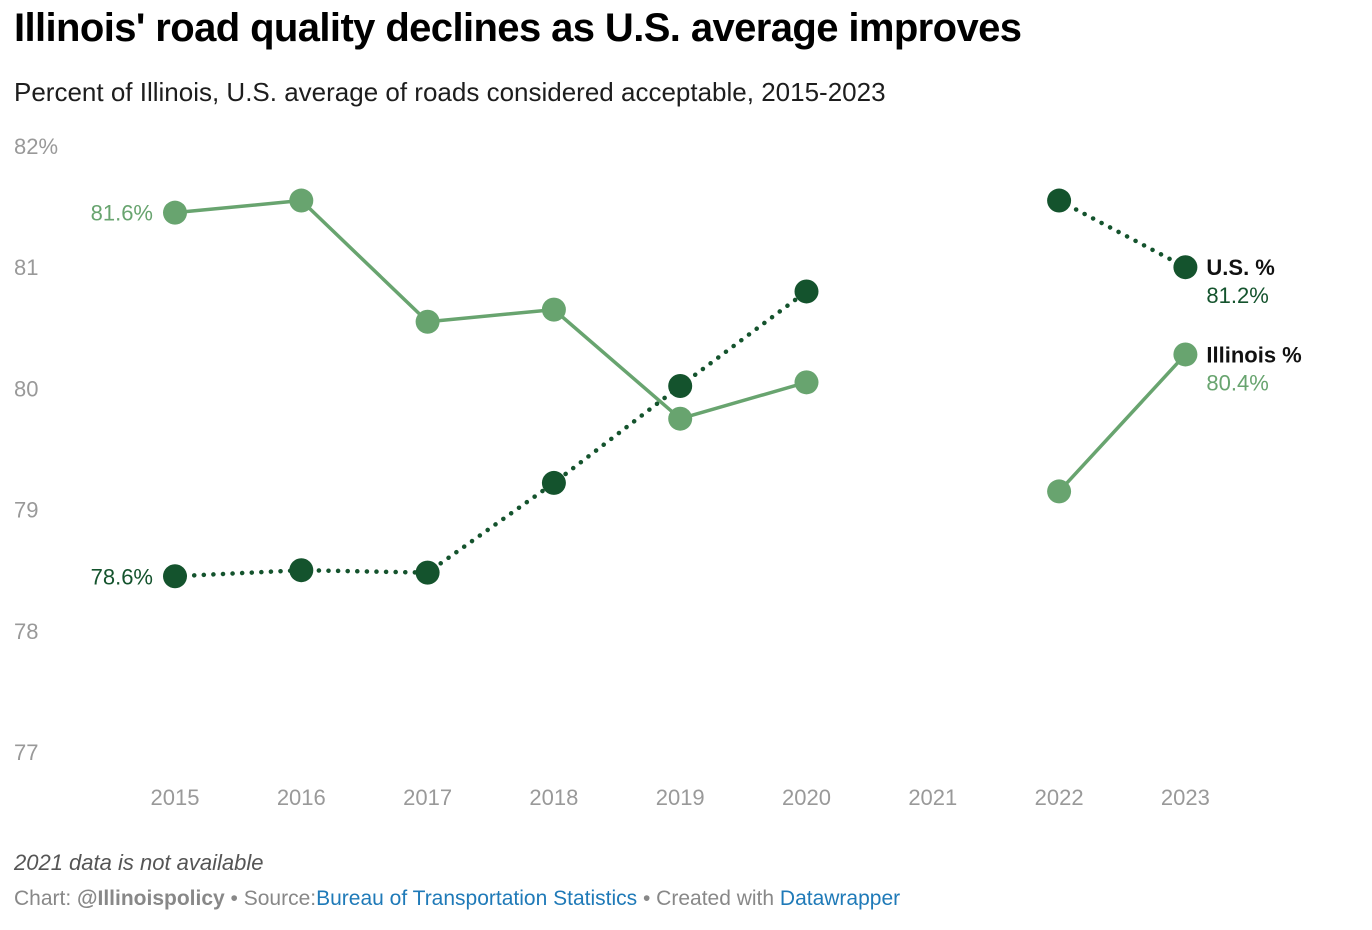 This screenshot has height=930, width=1372. What do you see at coordinates (151, 898) in the screenshot?
I see `footer-chart-author: @Illinoispolicy` at bounding box center [151, 898].